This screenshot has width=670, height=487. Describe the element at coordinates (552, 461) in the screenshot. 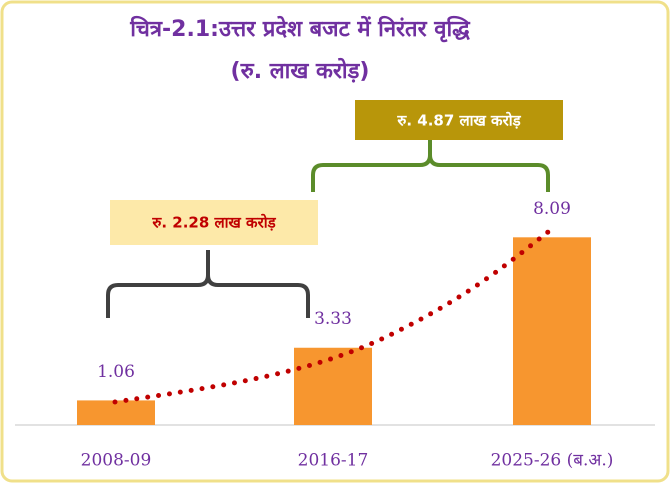

I see `x-tick-label: 2025-26 (ब.अ.)` at that location.